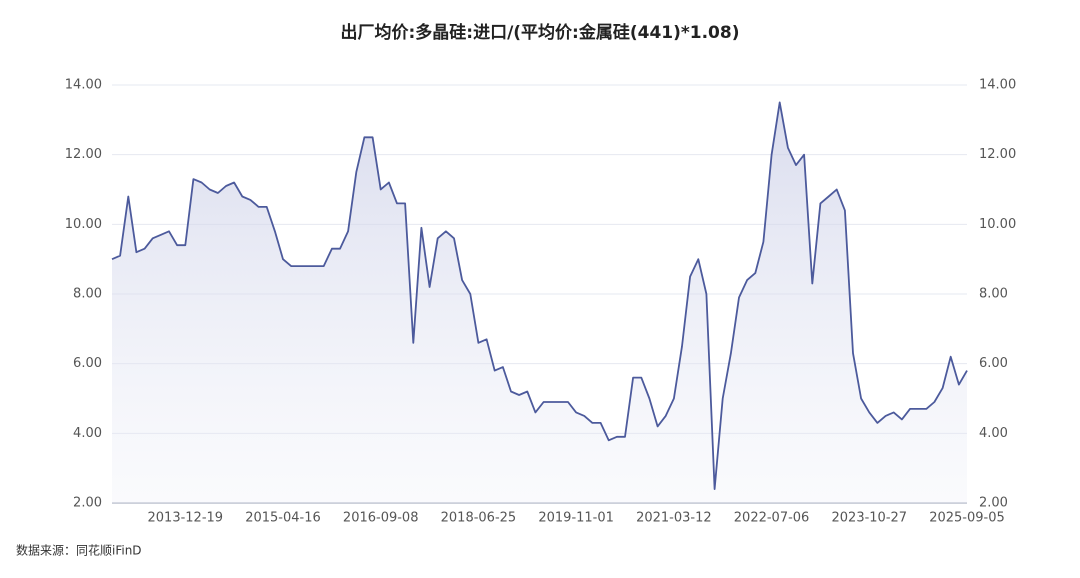 This screenshot has height=578, width=1080. Describe the element at coordinates (83, 224) in the screenshot. I see `y-tick-label: 10.00` at that location.